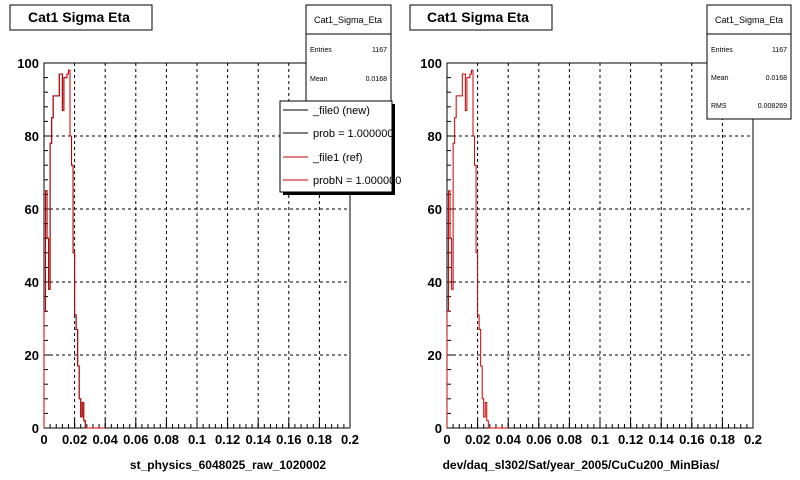 This screenshot has width=800, height=480. I want to click on left-y-tick-label: 60, so click(32, 209).